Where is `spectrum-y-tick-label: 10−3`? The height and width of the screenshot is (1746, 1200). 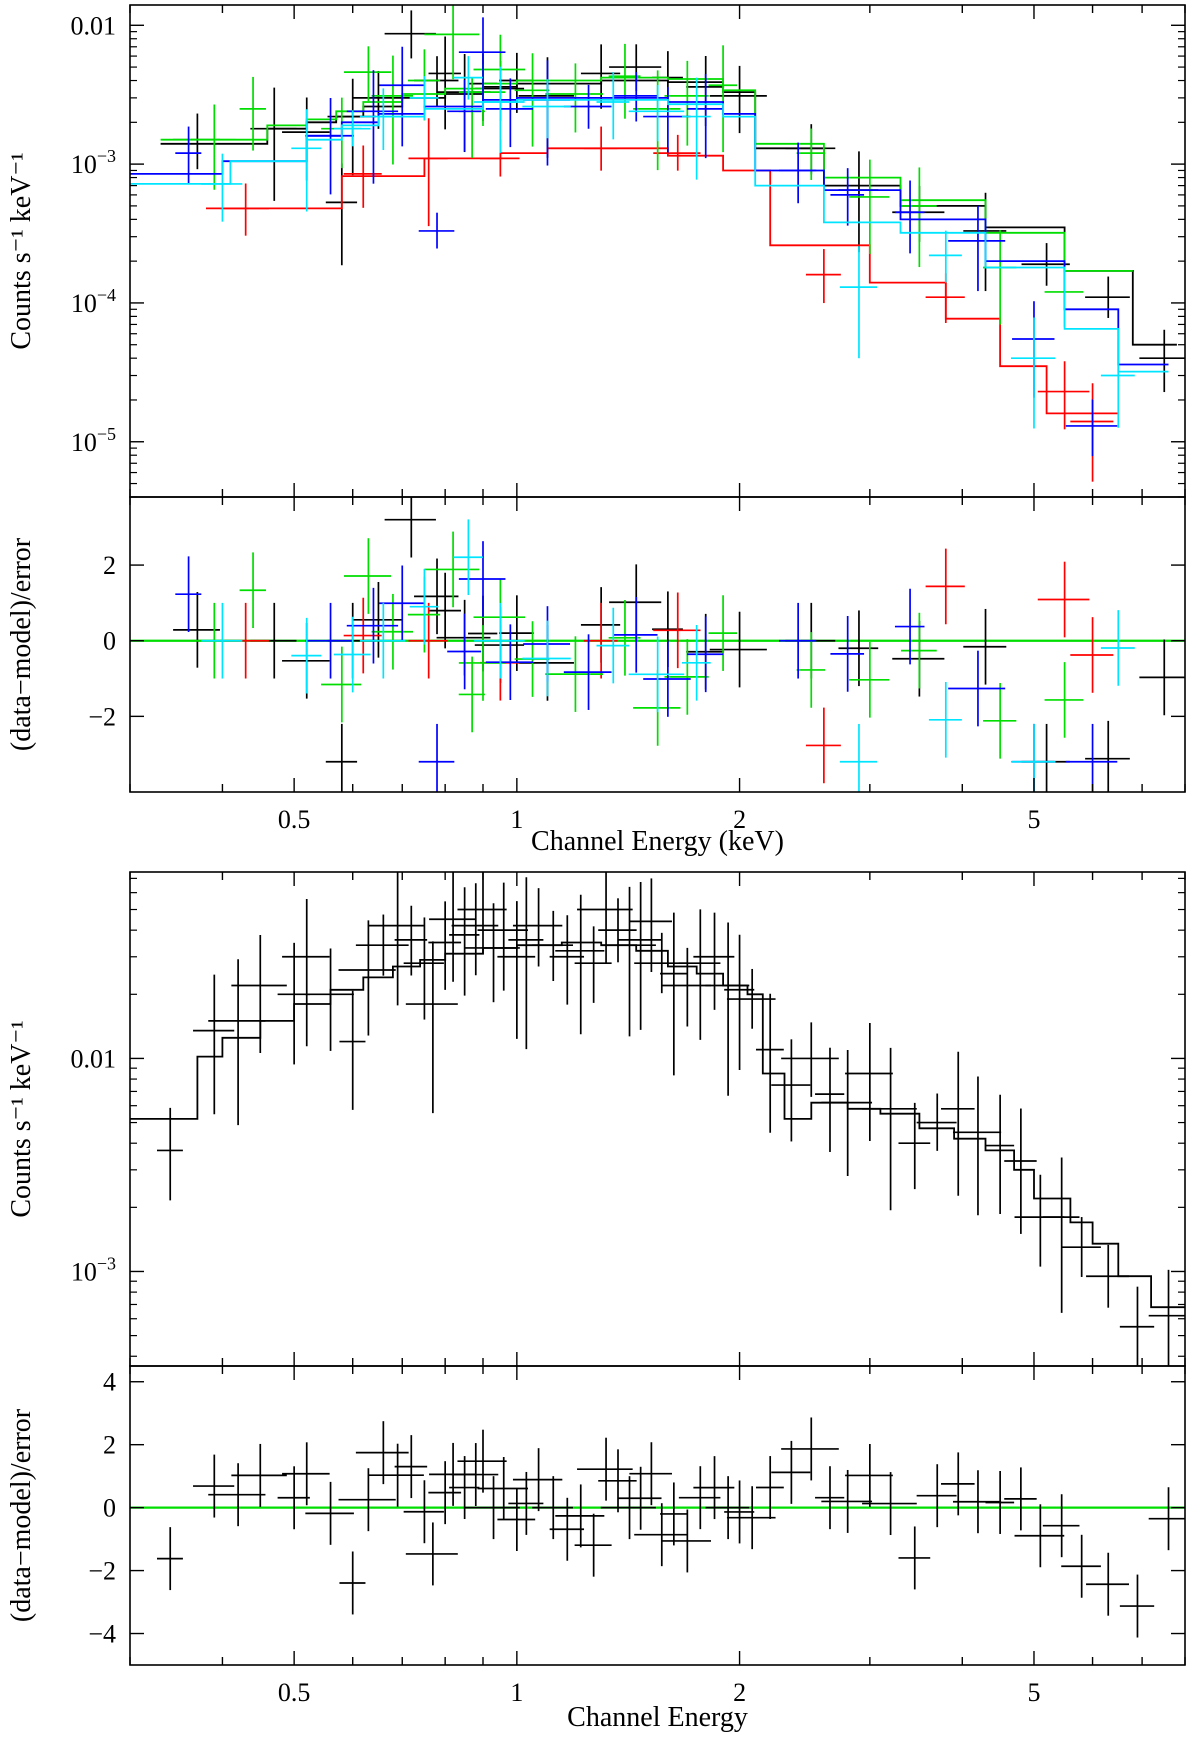 spectrum-y-tick-label: 10−3 is located at coordinates (93, 162).